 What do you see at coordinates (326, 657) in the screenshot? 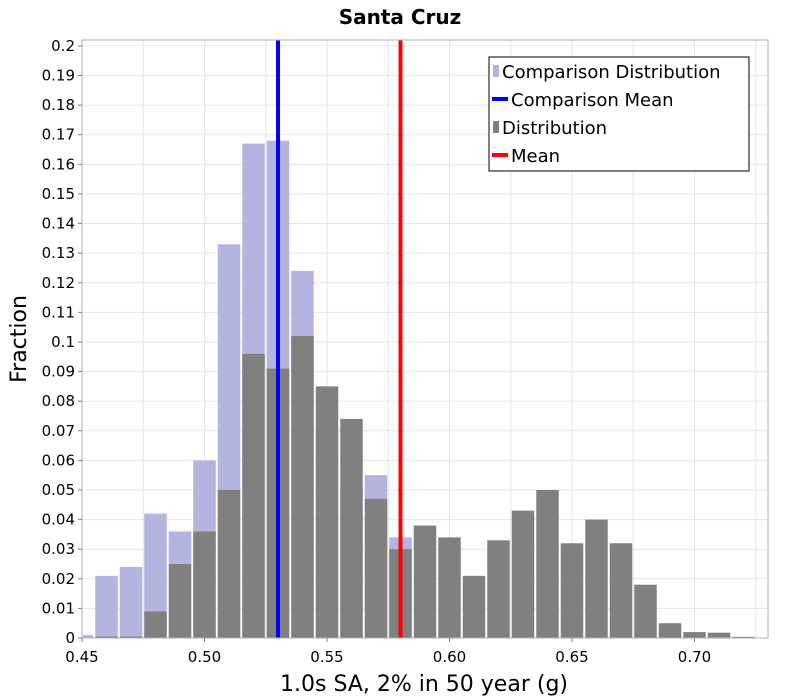
I see `x-tick-label: 0.55` at bounding box center [326, 657].